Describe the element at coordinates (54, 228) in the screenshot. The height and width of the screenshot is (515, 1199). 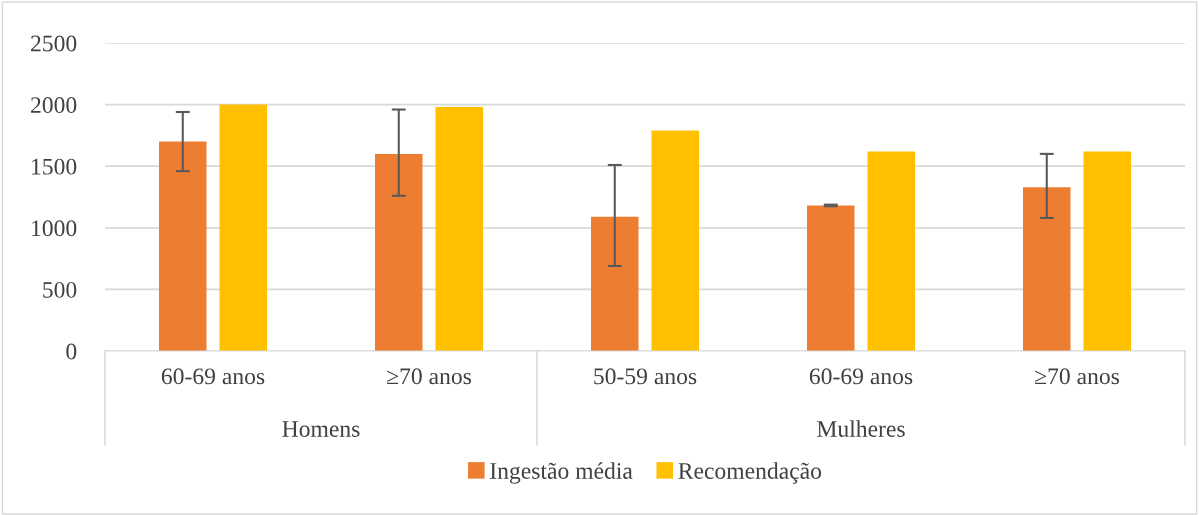
I see `y-tick-label: 1000` at that location.